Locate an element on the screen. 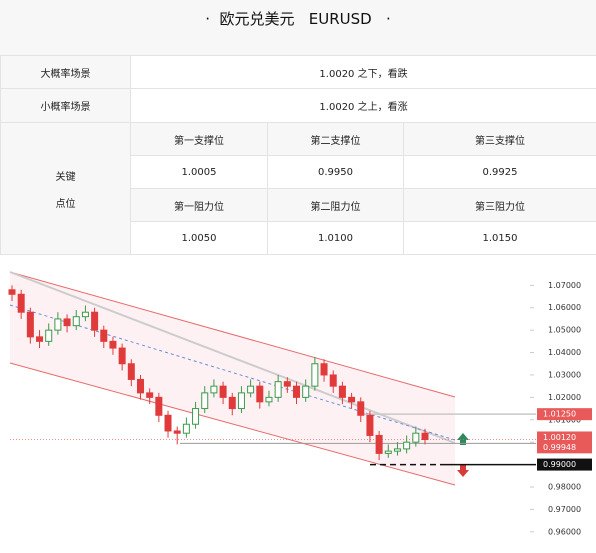 The image size is (596, 553). cell: 第二阻力位 is located at coordinates (335, 205).